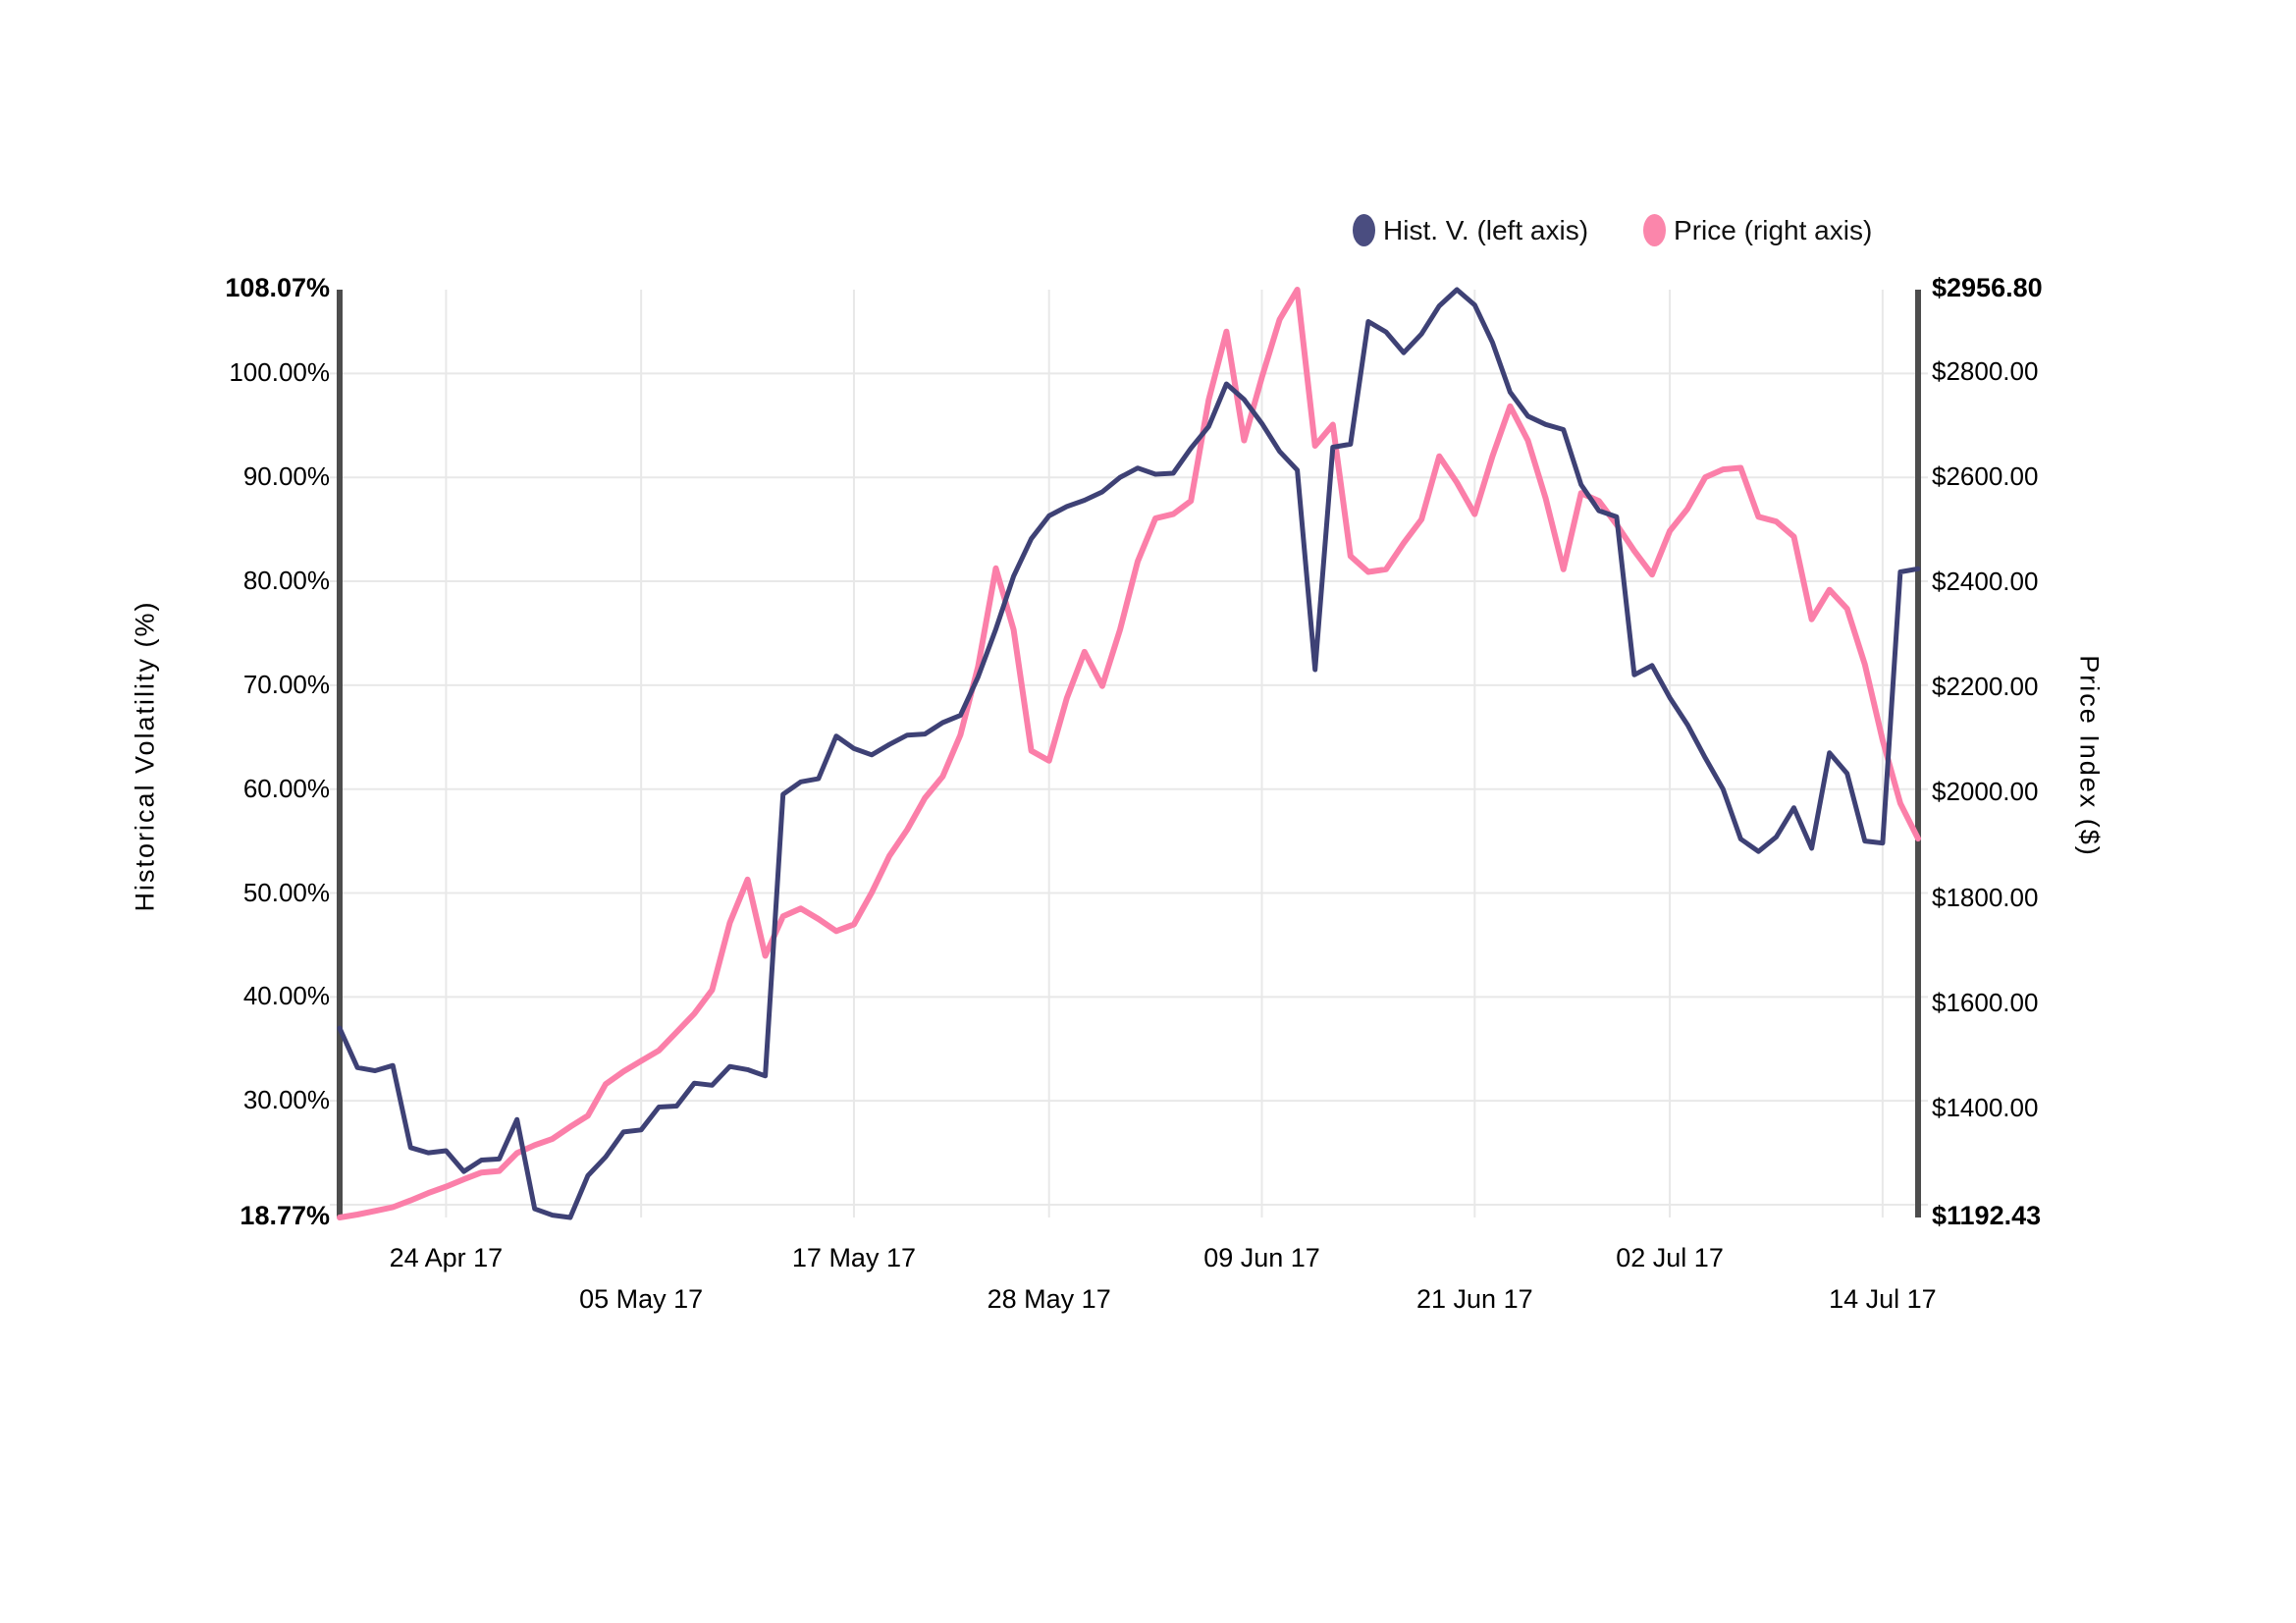  What do you see at coordinates (1261, 1257) in the screenshot?
I see `x-axis-tick-label: 09 Jun 17` at bounding box center [1261, 1257].